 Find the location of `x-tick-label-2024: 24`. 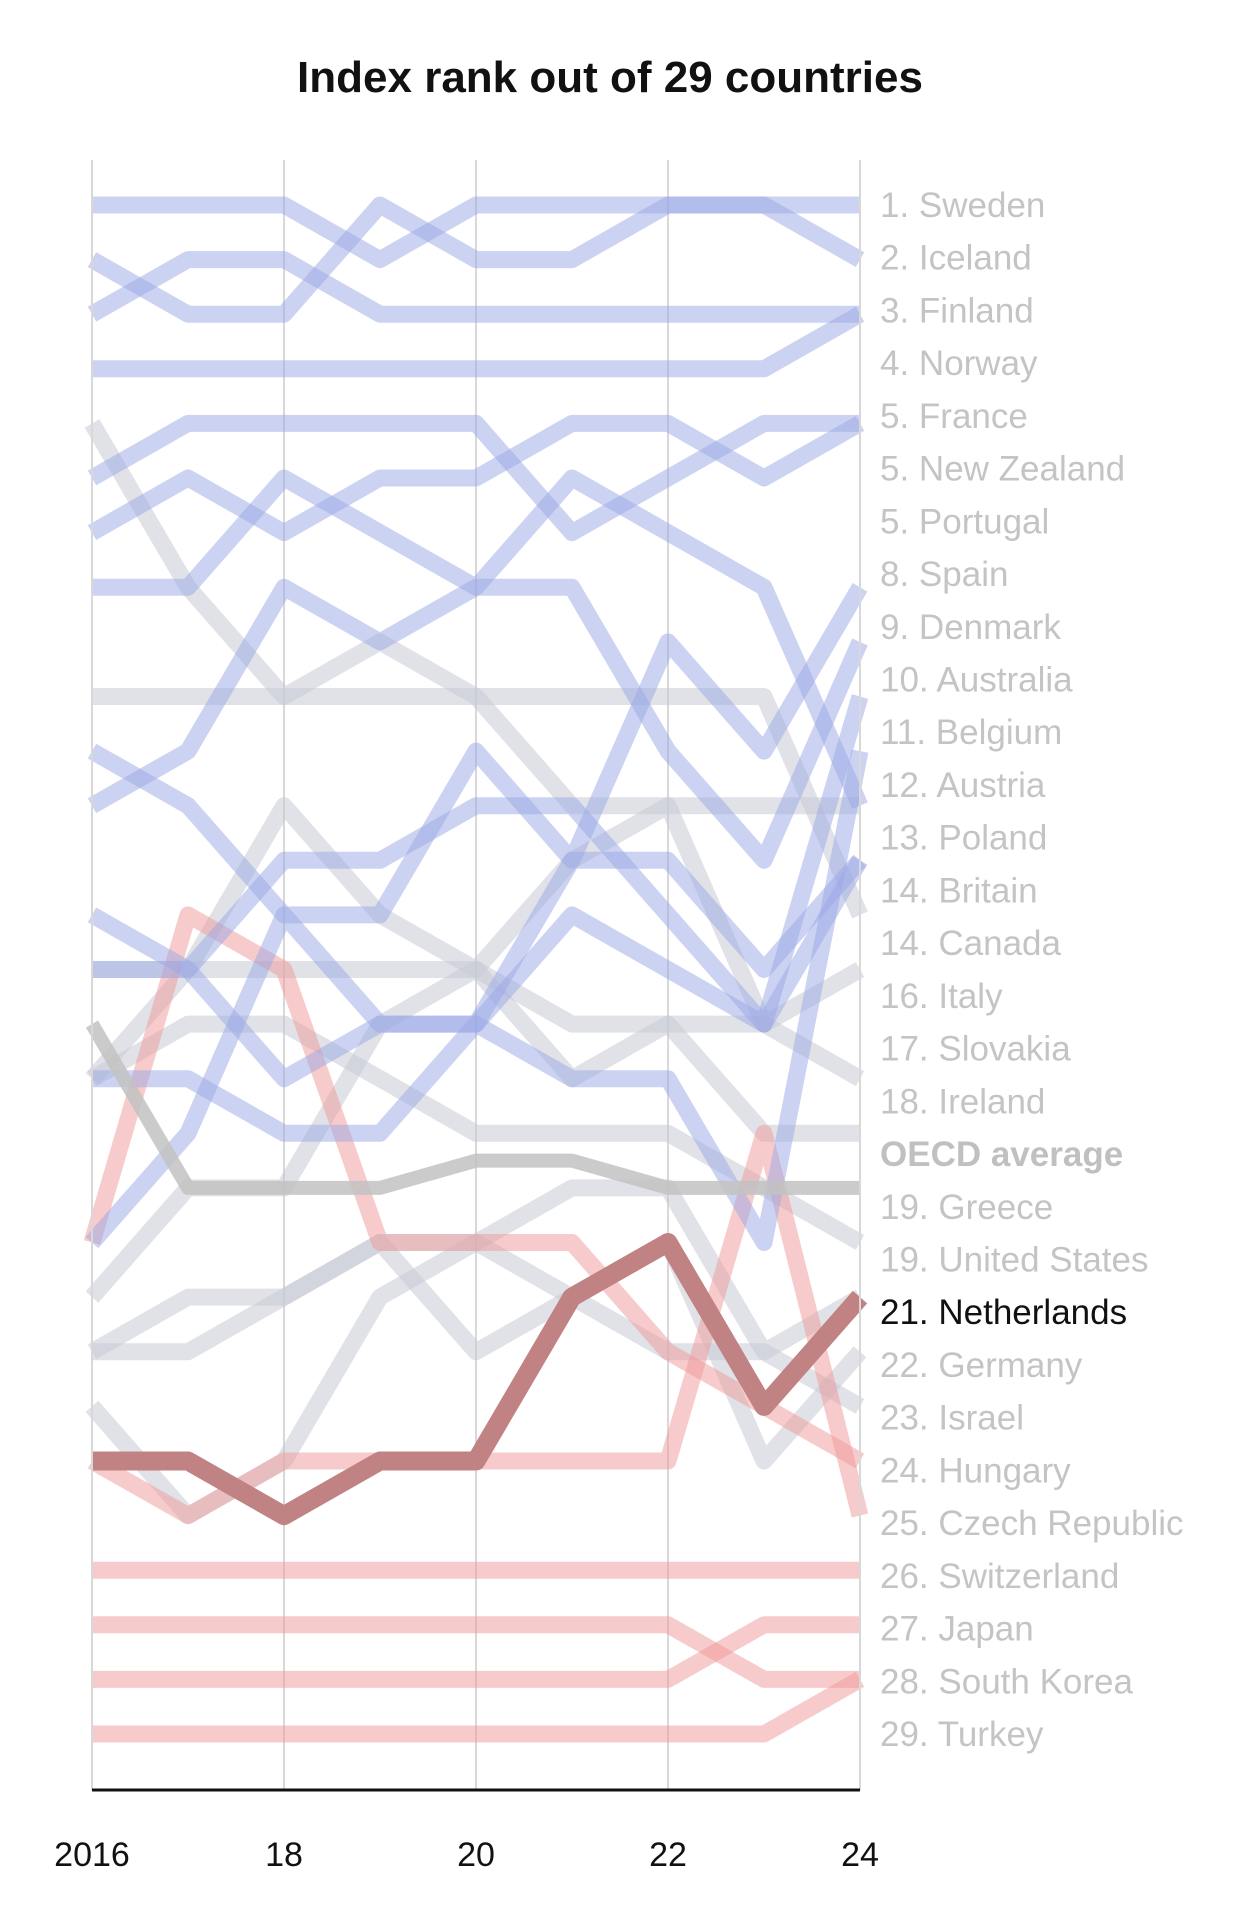

x-tick-label-2024: 24 is located at coordinates (860, 1855).